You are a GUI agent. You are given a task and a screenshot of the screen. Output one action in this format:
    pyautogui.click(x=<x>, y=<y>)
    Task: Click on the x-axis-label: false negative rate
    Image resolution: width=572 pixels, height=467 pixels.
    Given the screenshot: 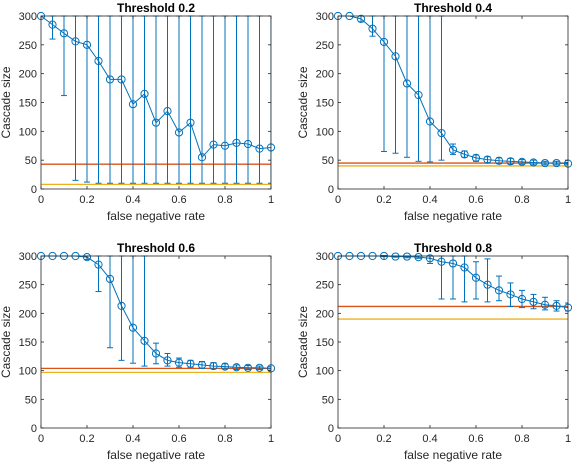 What is the action you would take?
    pyautogui.click(x=453, y=455)
    